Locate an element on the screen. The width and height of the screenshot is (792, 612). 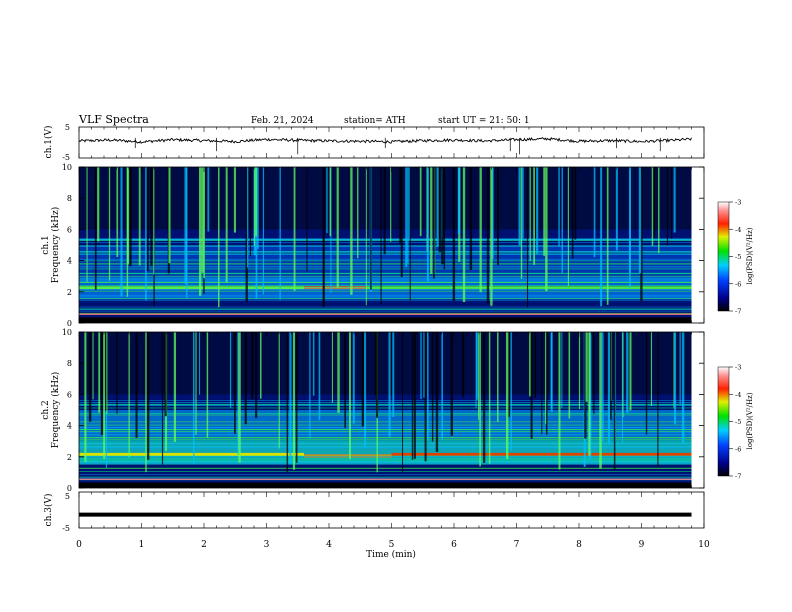
spectrogram-2khz-band is located at coordinates (541, 454).